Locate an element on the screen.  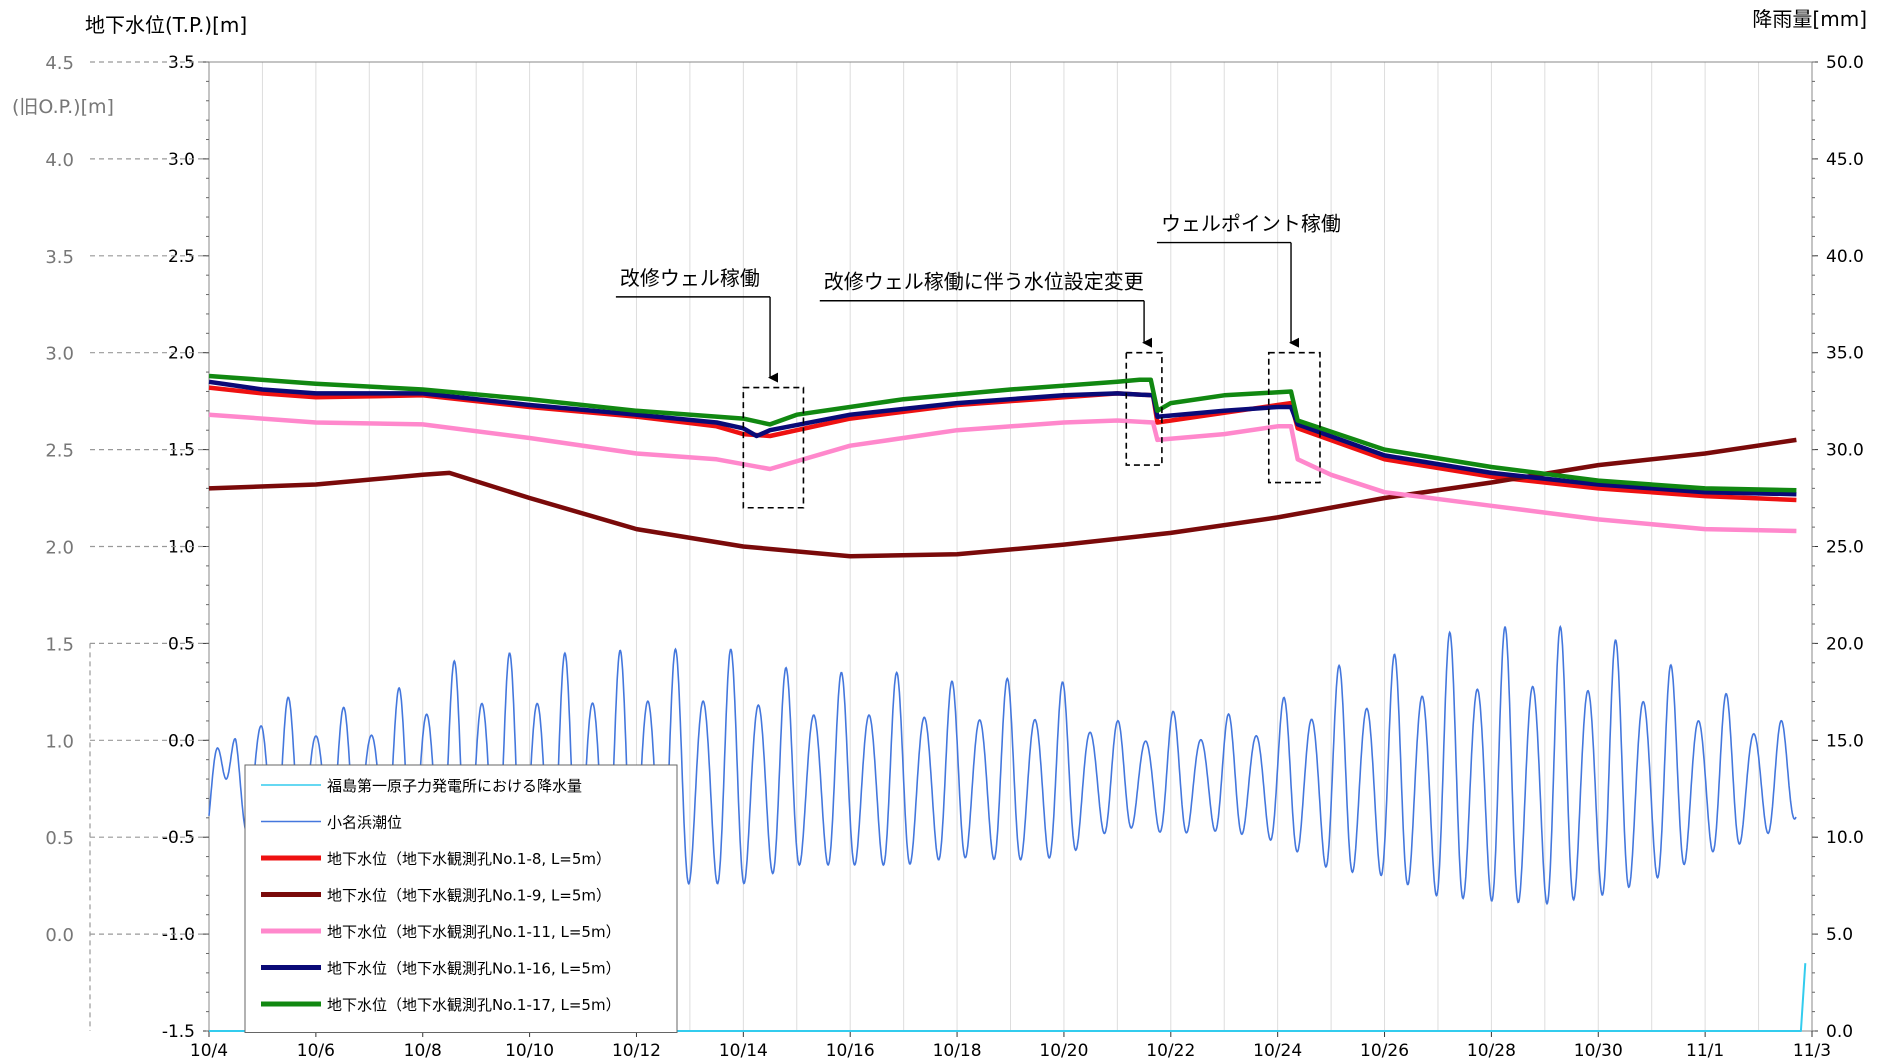
y-tick-label: -0.5 is located at coordinates (178, 838).